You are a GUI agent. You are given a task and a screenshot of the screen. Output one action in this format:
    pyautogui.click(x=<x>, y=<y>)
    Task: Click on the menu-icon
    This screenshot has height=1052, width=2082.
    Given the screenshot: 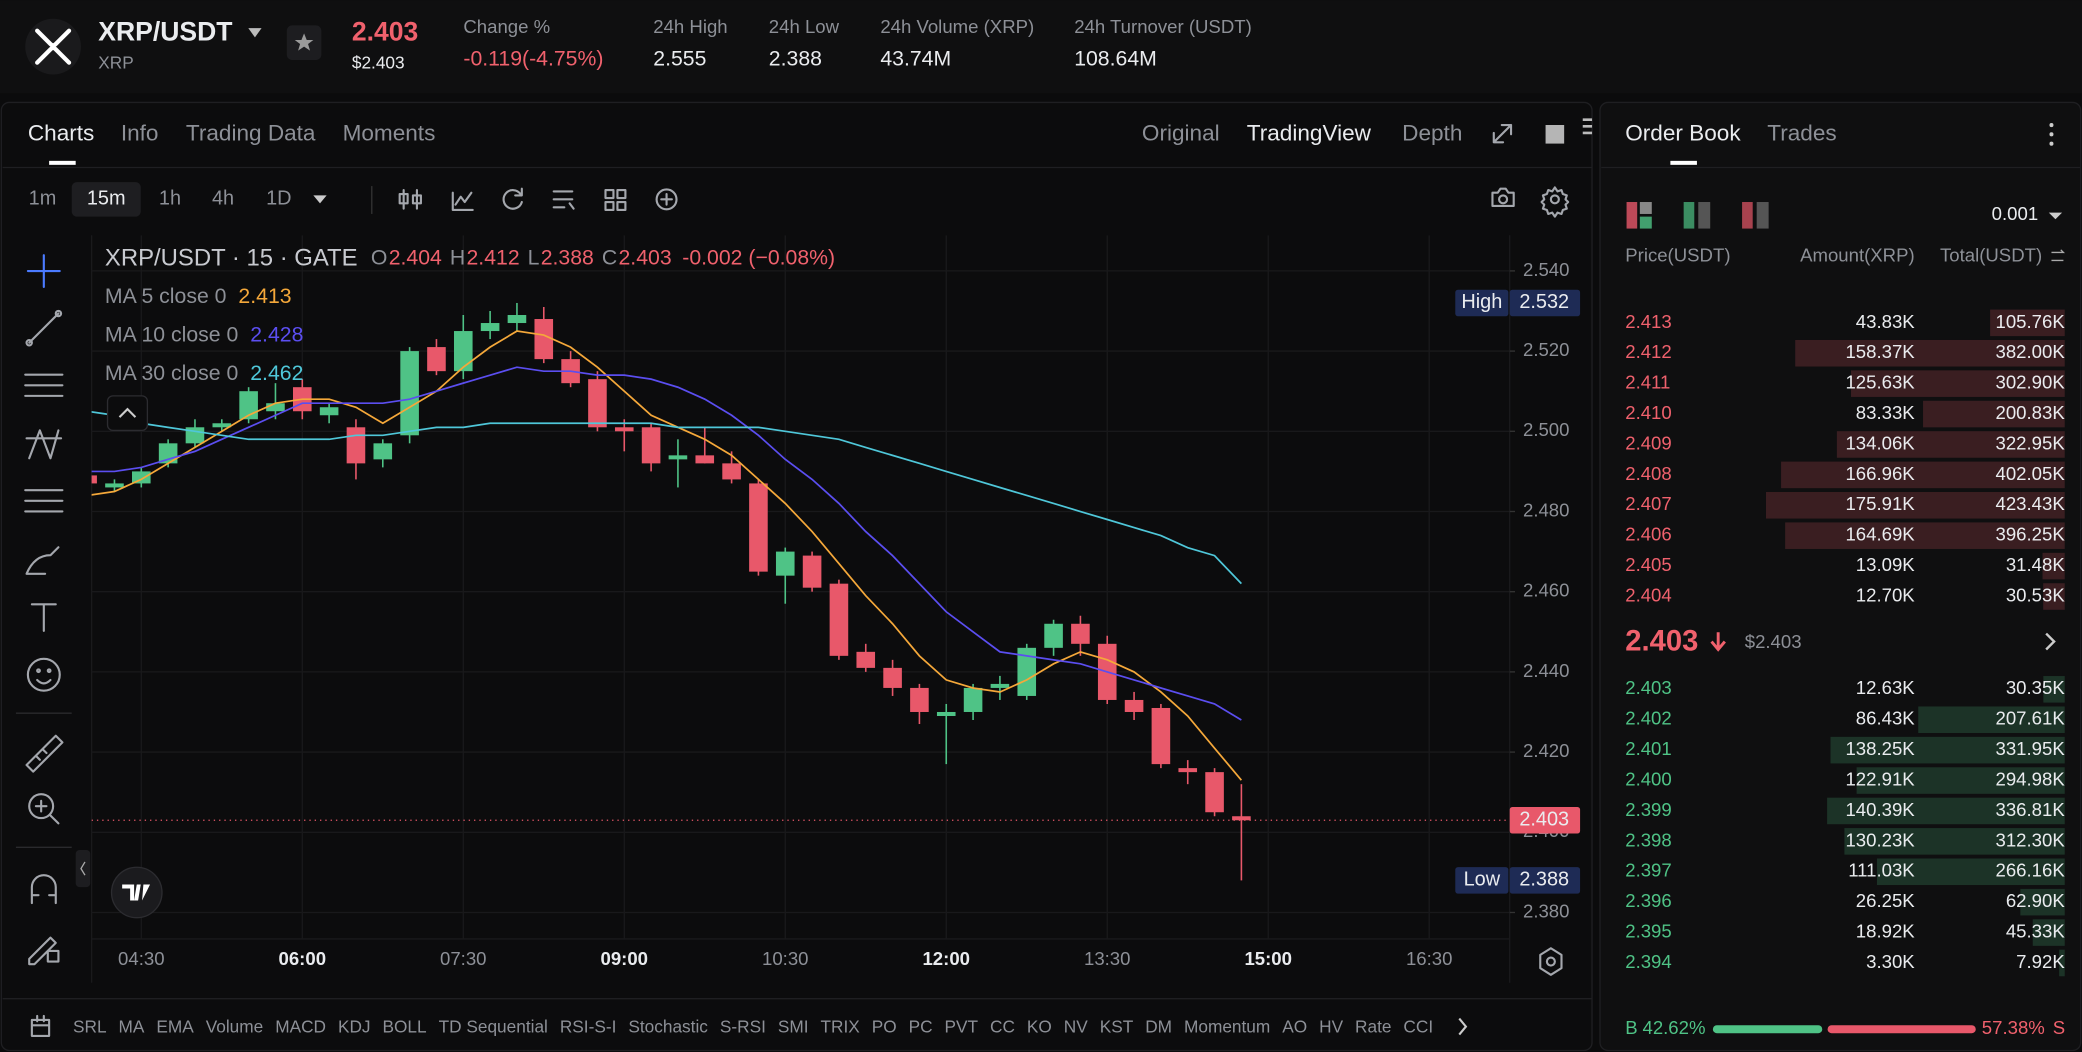 What is the action you would take?
    pyautogui.click(x=1587, y=126)
    